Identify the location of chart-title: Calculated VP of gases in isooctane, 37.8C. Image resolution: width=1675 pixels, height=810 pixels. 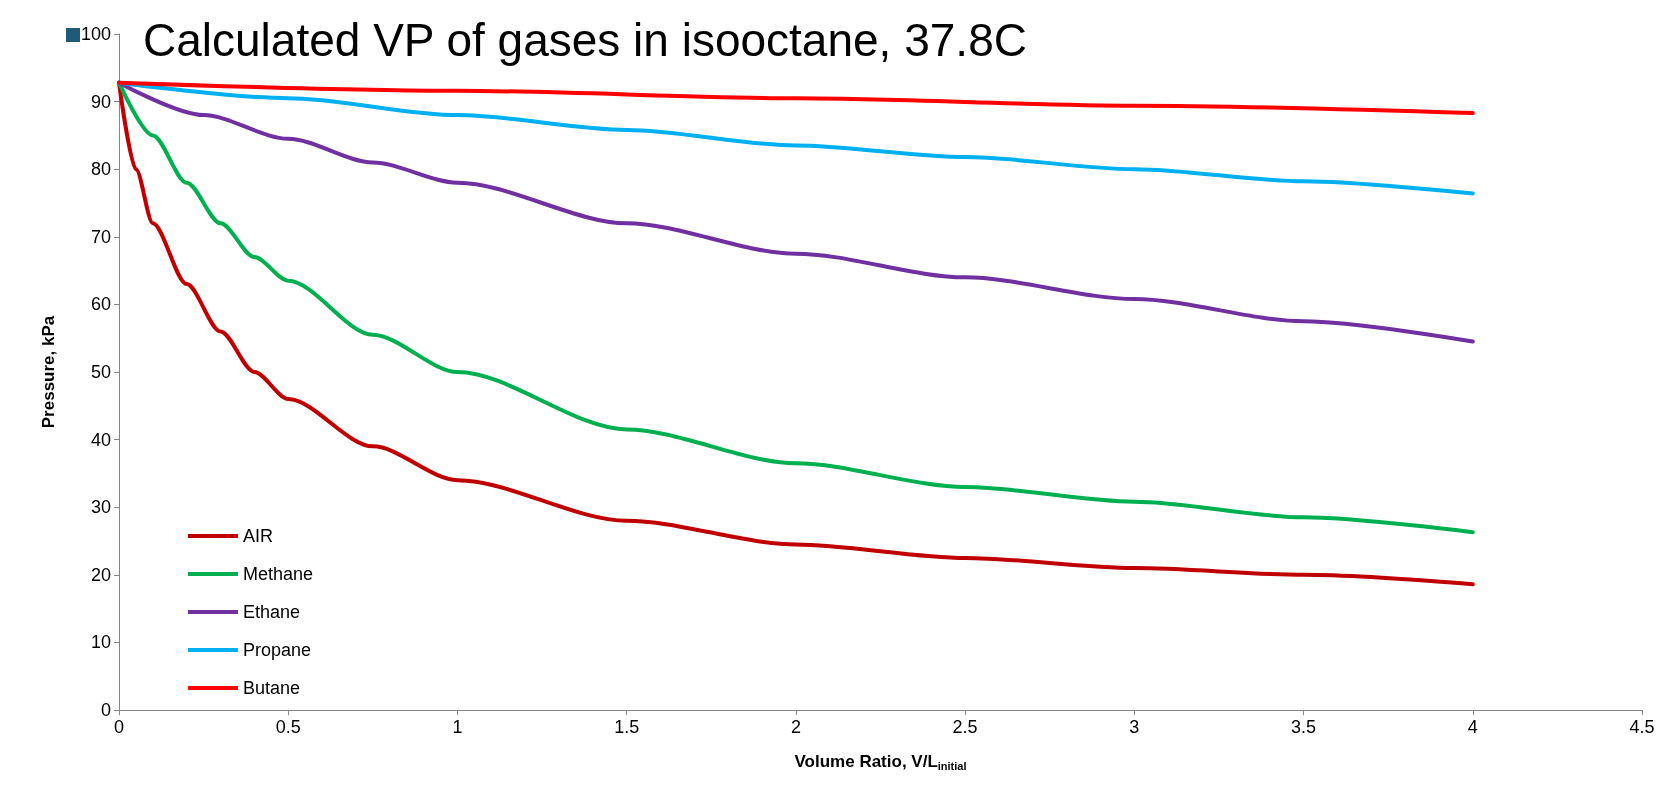
(585, 40).